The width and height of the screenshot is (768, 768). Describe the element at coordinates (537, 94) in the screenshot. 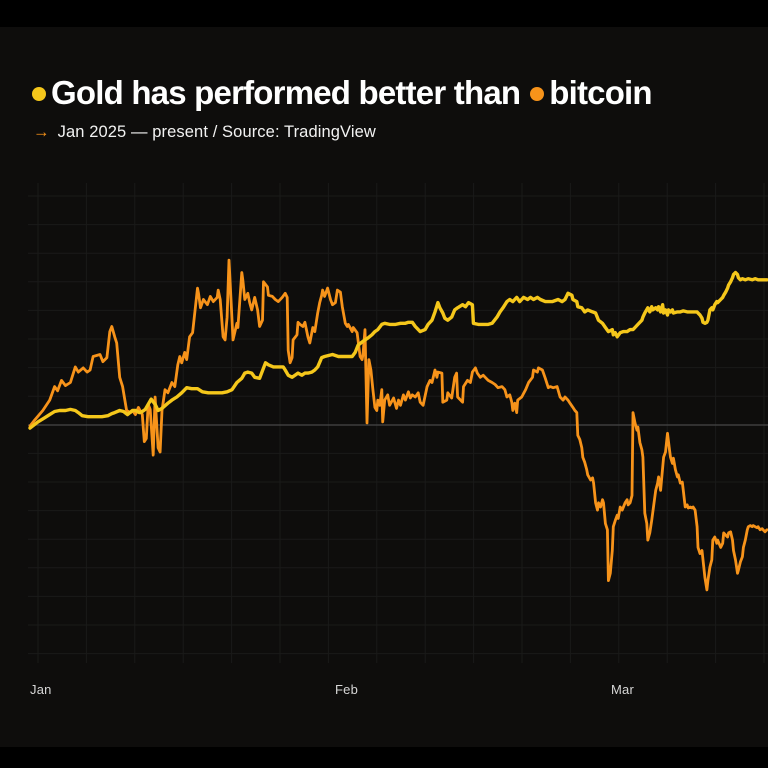

I see `bitcoin-dot-icon` at that location.